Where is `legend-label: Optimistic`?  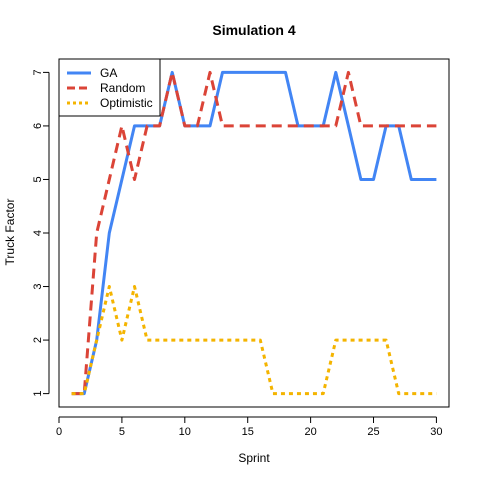
legend-label: Optimistic is located at coordinates (126, 103).